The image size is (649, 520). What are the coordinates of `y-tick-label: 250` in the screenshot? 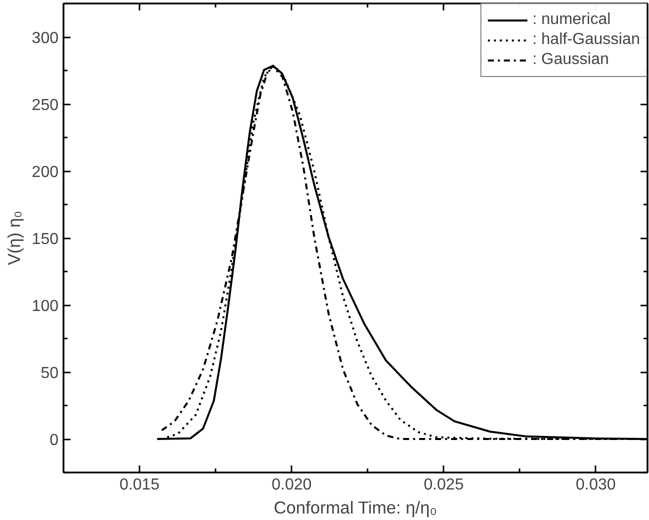 It's located at (45, 105).